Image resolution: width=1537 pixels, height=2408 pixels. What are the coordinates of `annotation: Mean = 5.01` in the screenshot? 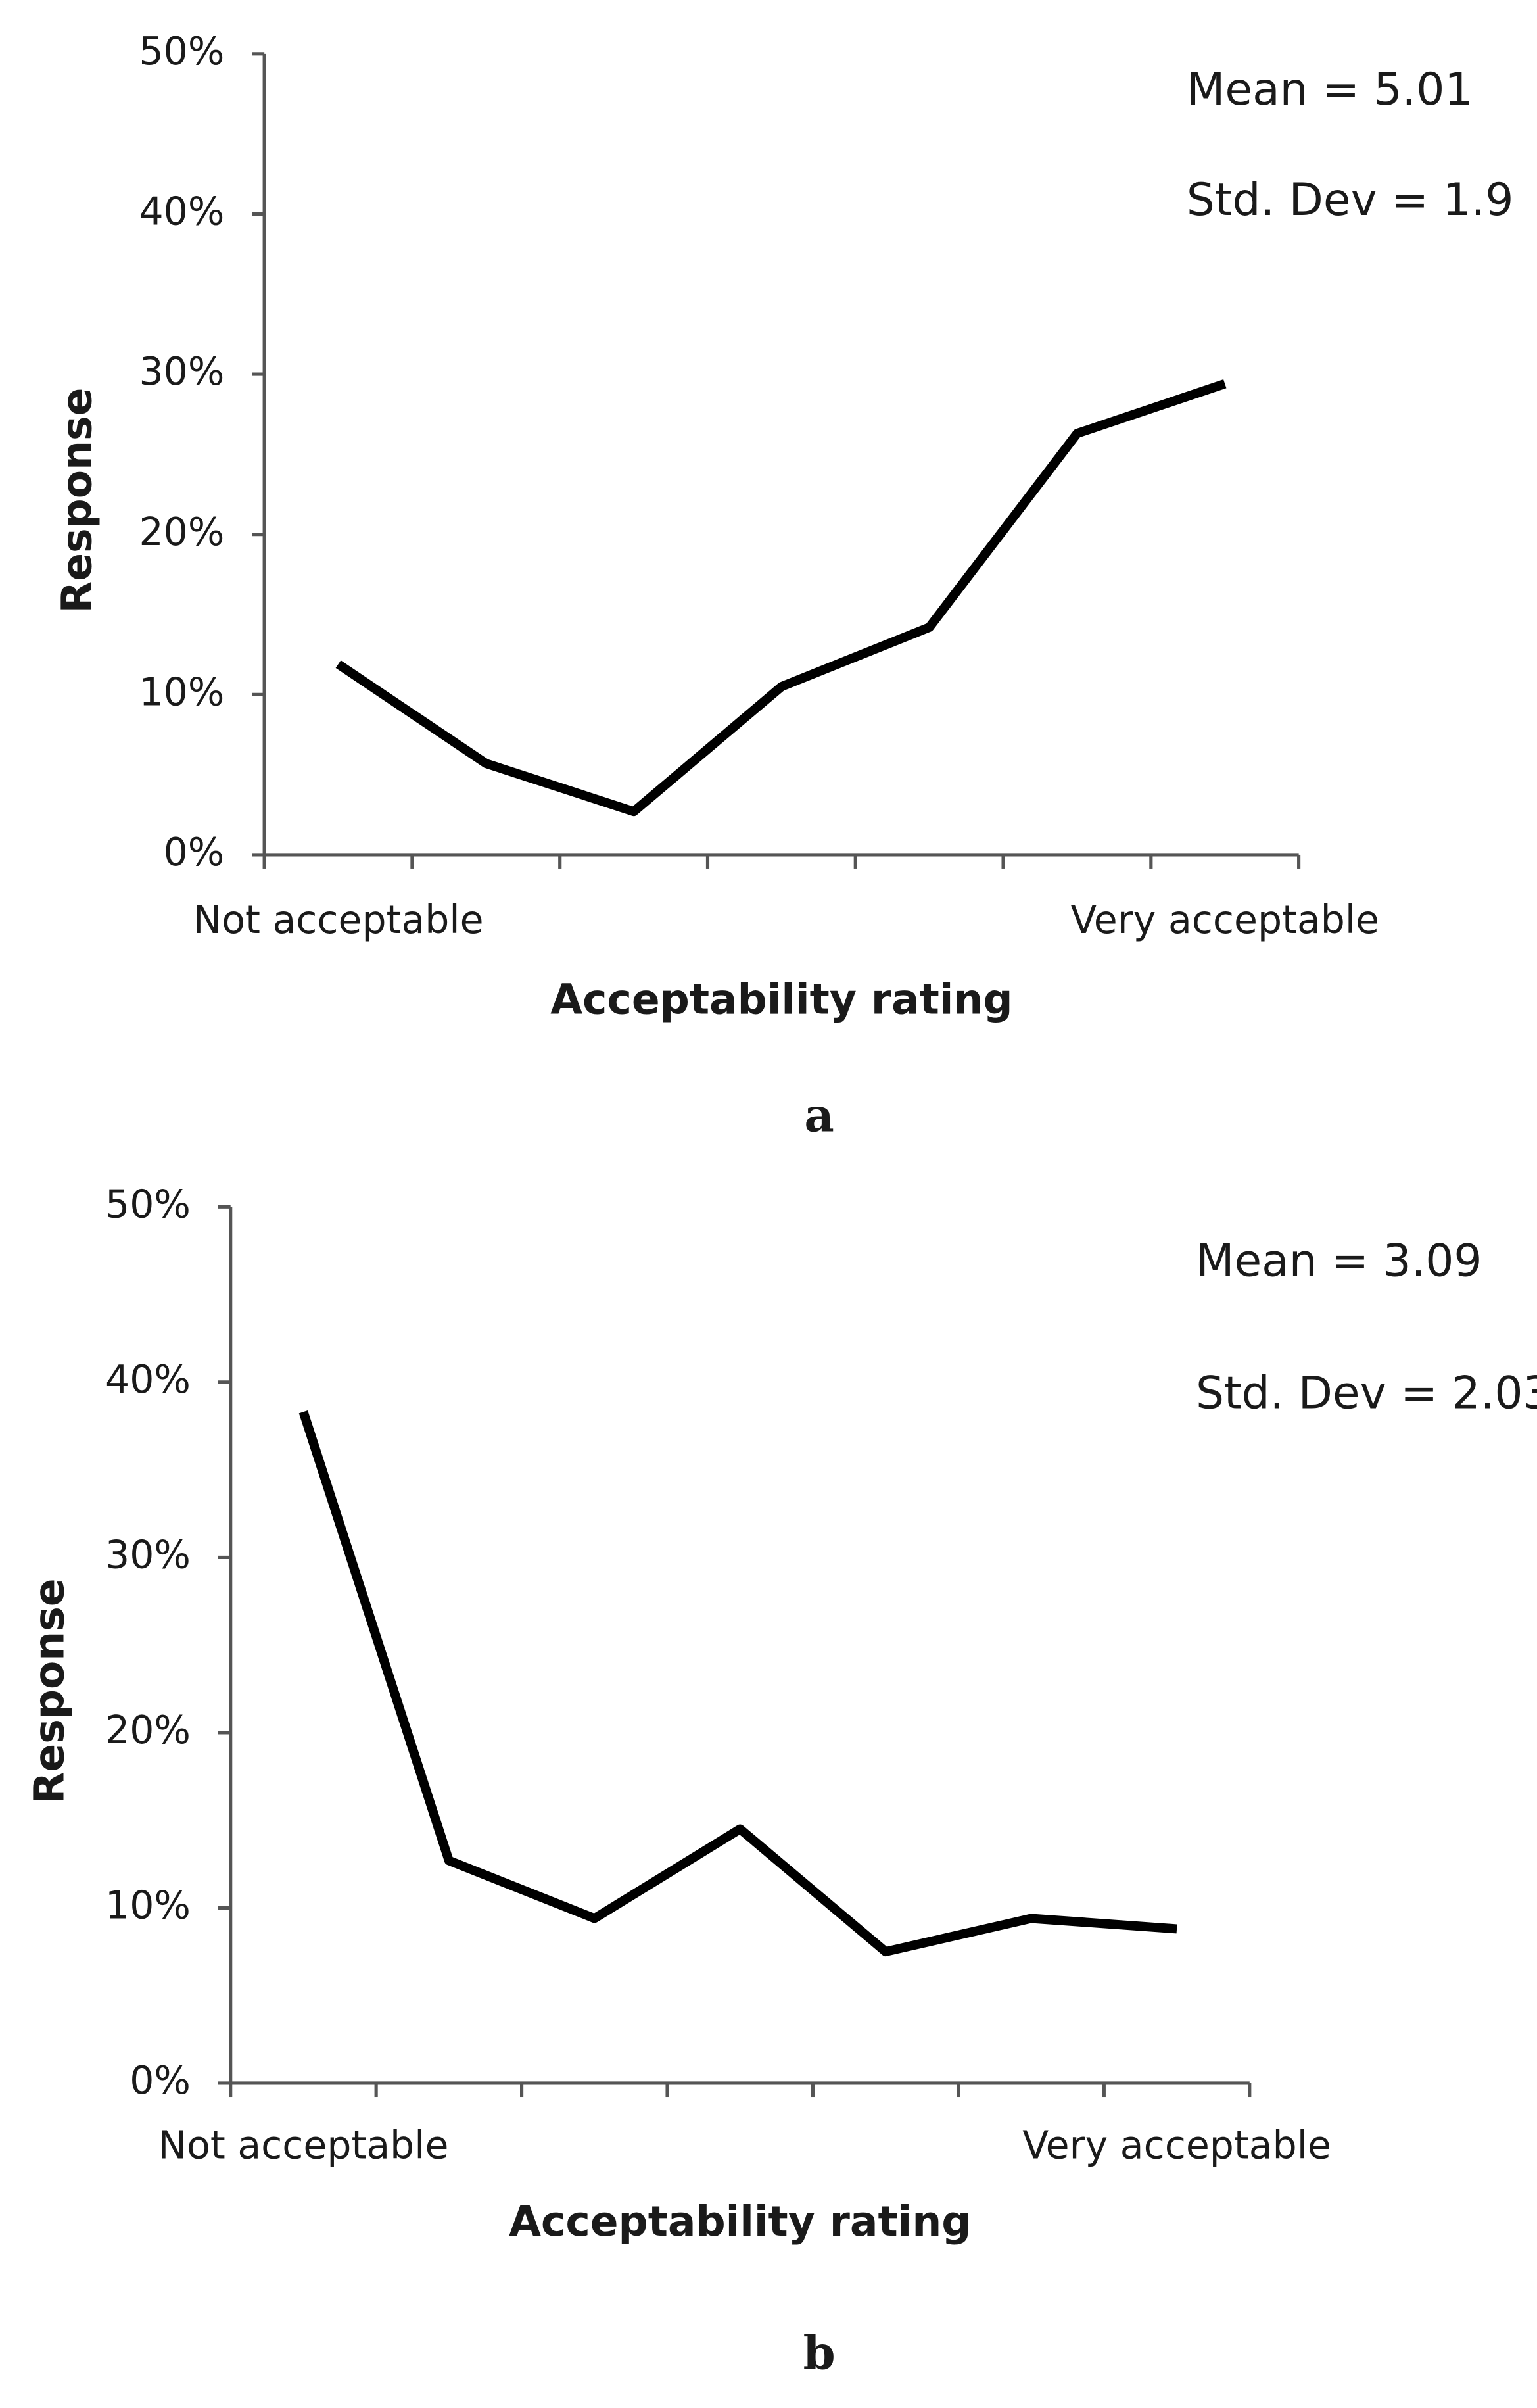 It's located at (1330, 89).